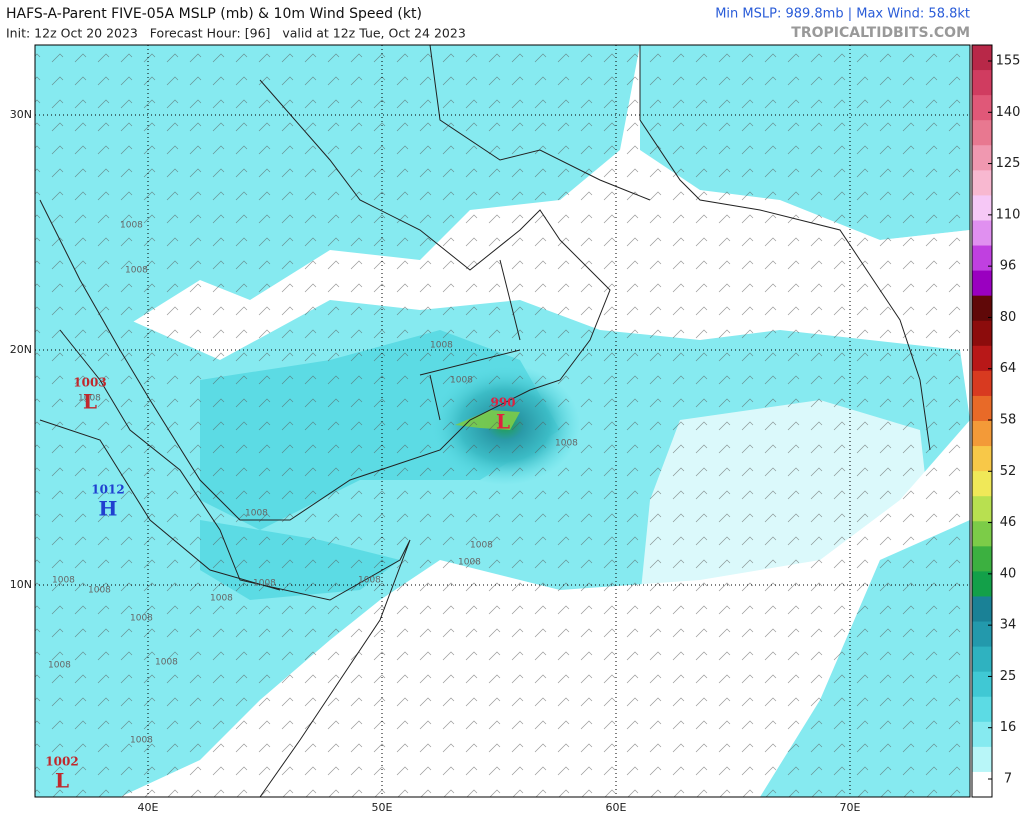 The image size is (1024, 817). Describe the element at coordinates (1008, 266) in the screenshot. I see `colorbar-label: 96` at that location.